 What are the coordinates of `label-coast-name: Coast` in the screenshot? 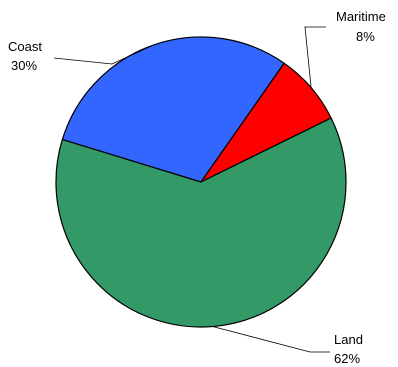 It's located at (25, 46).